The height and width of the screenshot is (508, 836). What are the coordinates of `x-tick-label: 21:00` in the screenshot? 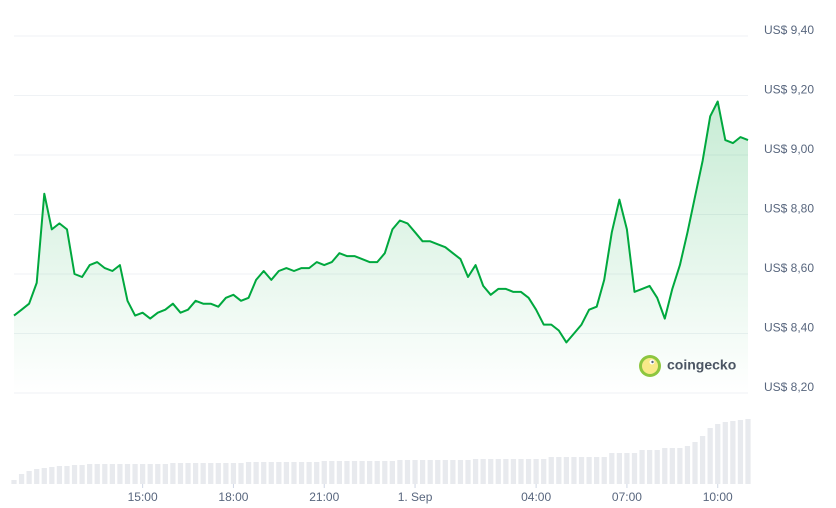 It's located at (324, 497).